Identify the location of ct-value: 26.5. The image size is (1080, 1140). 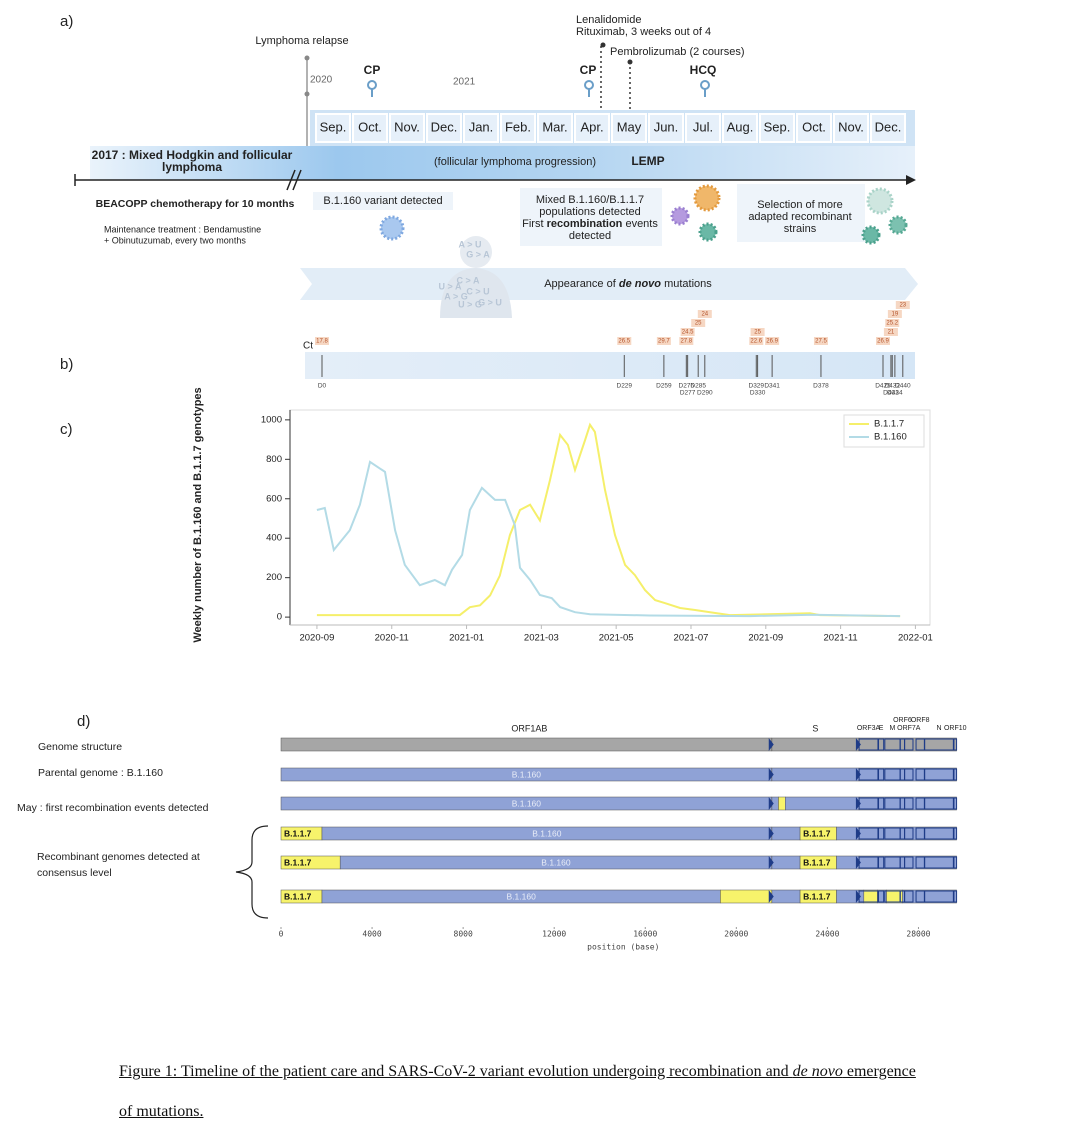
(624, 342).